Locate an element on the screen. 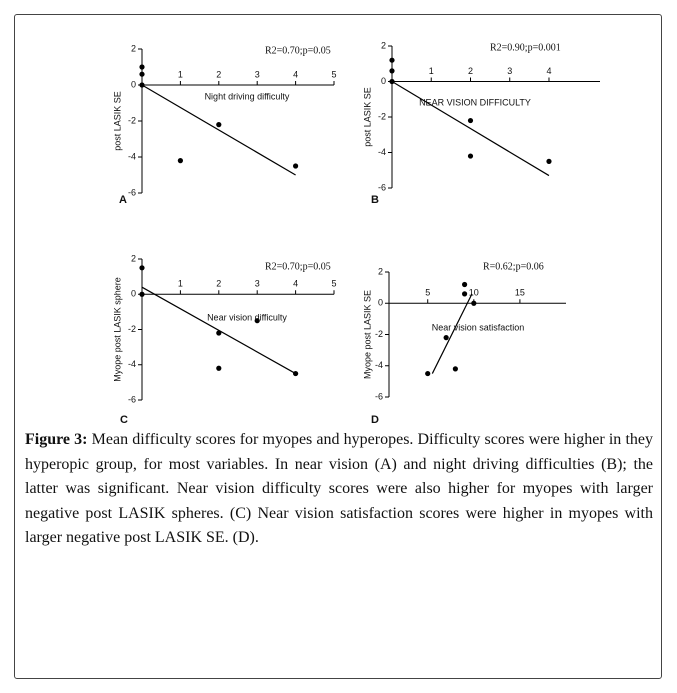 This screenshot has width=677, height=693. x-axis-label: Near vision difficulty is located at coordinates (247, 317).